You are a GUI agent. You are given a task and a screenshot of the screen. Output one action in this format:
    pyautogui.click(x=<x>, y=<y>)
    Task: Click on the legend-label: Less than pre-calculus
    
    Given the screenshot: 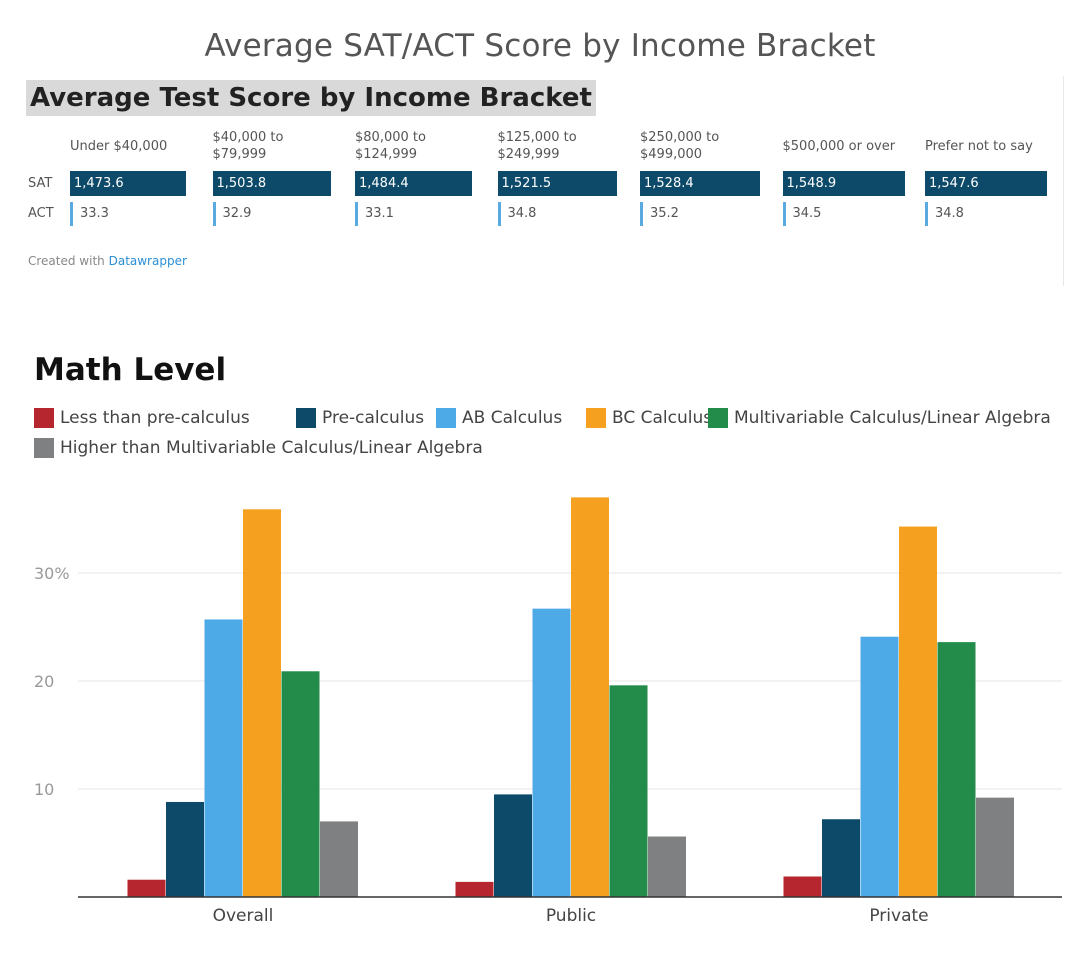 What is the action you would take?
    pyautogui.click(x=155, y=418)
    